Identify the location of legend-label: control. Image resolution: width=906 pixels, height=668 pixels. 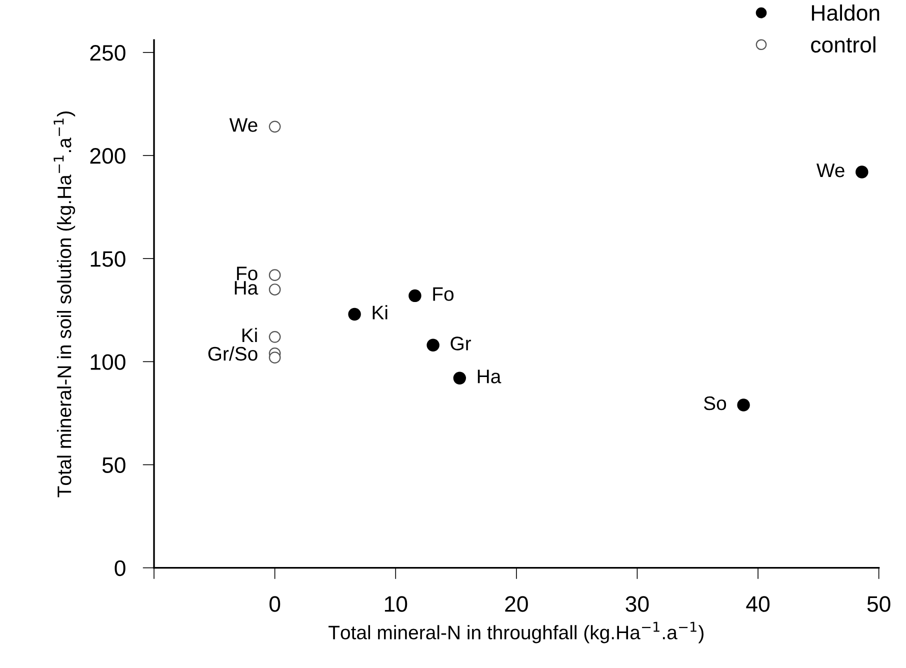
(843, 44).